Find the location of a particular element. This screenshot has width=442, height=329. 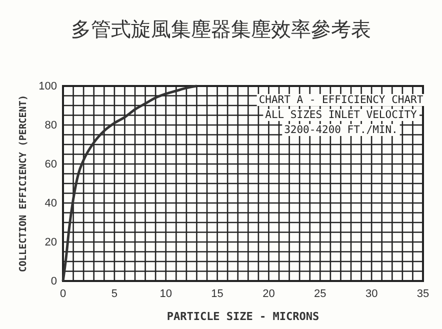

x-tick-label: 10 is located at coordinates (166, 294).